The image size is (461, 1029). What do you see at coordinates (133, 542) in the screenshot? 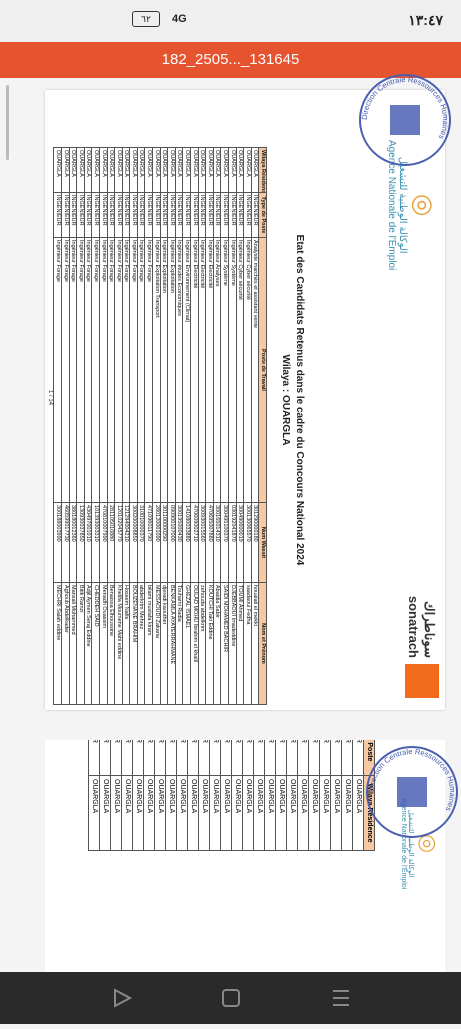
I see `table-cell: 300200008850` at bounding box center [133, 542].